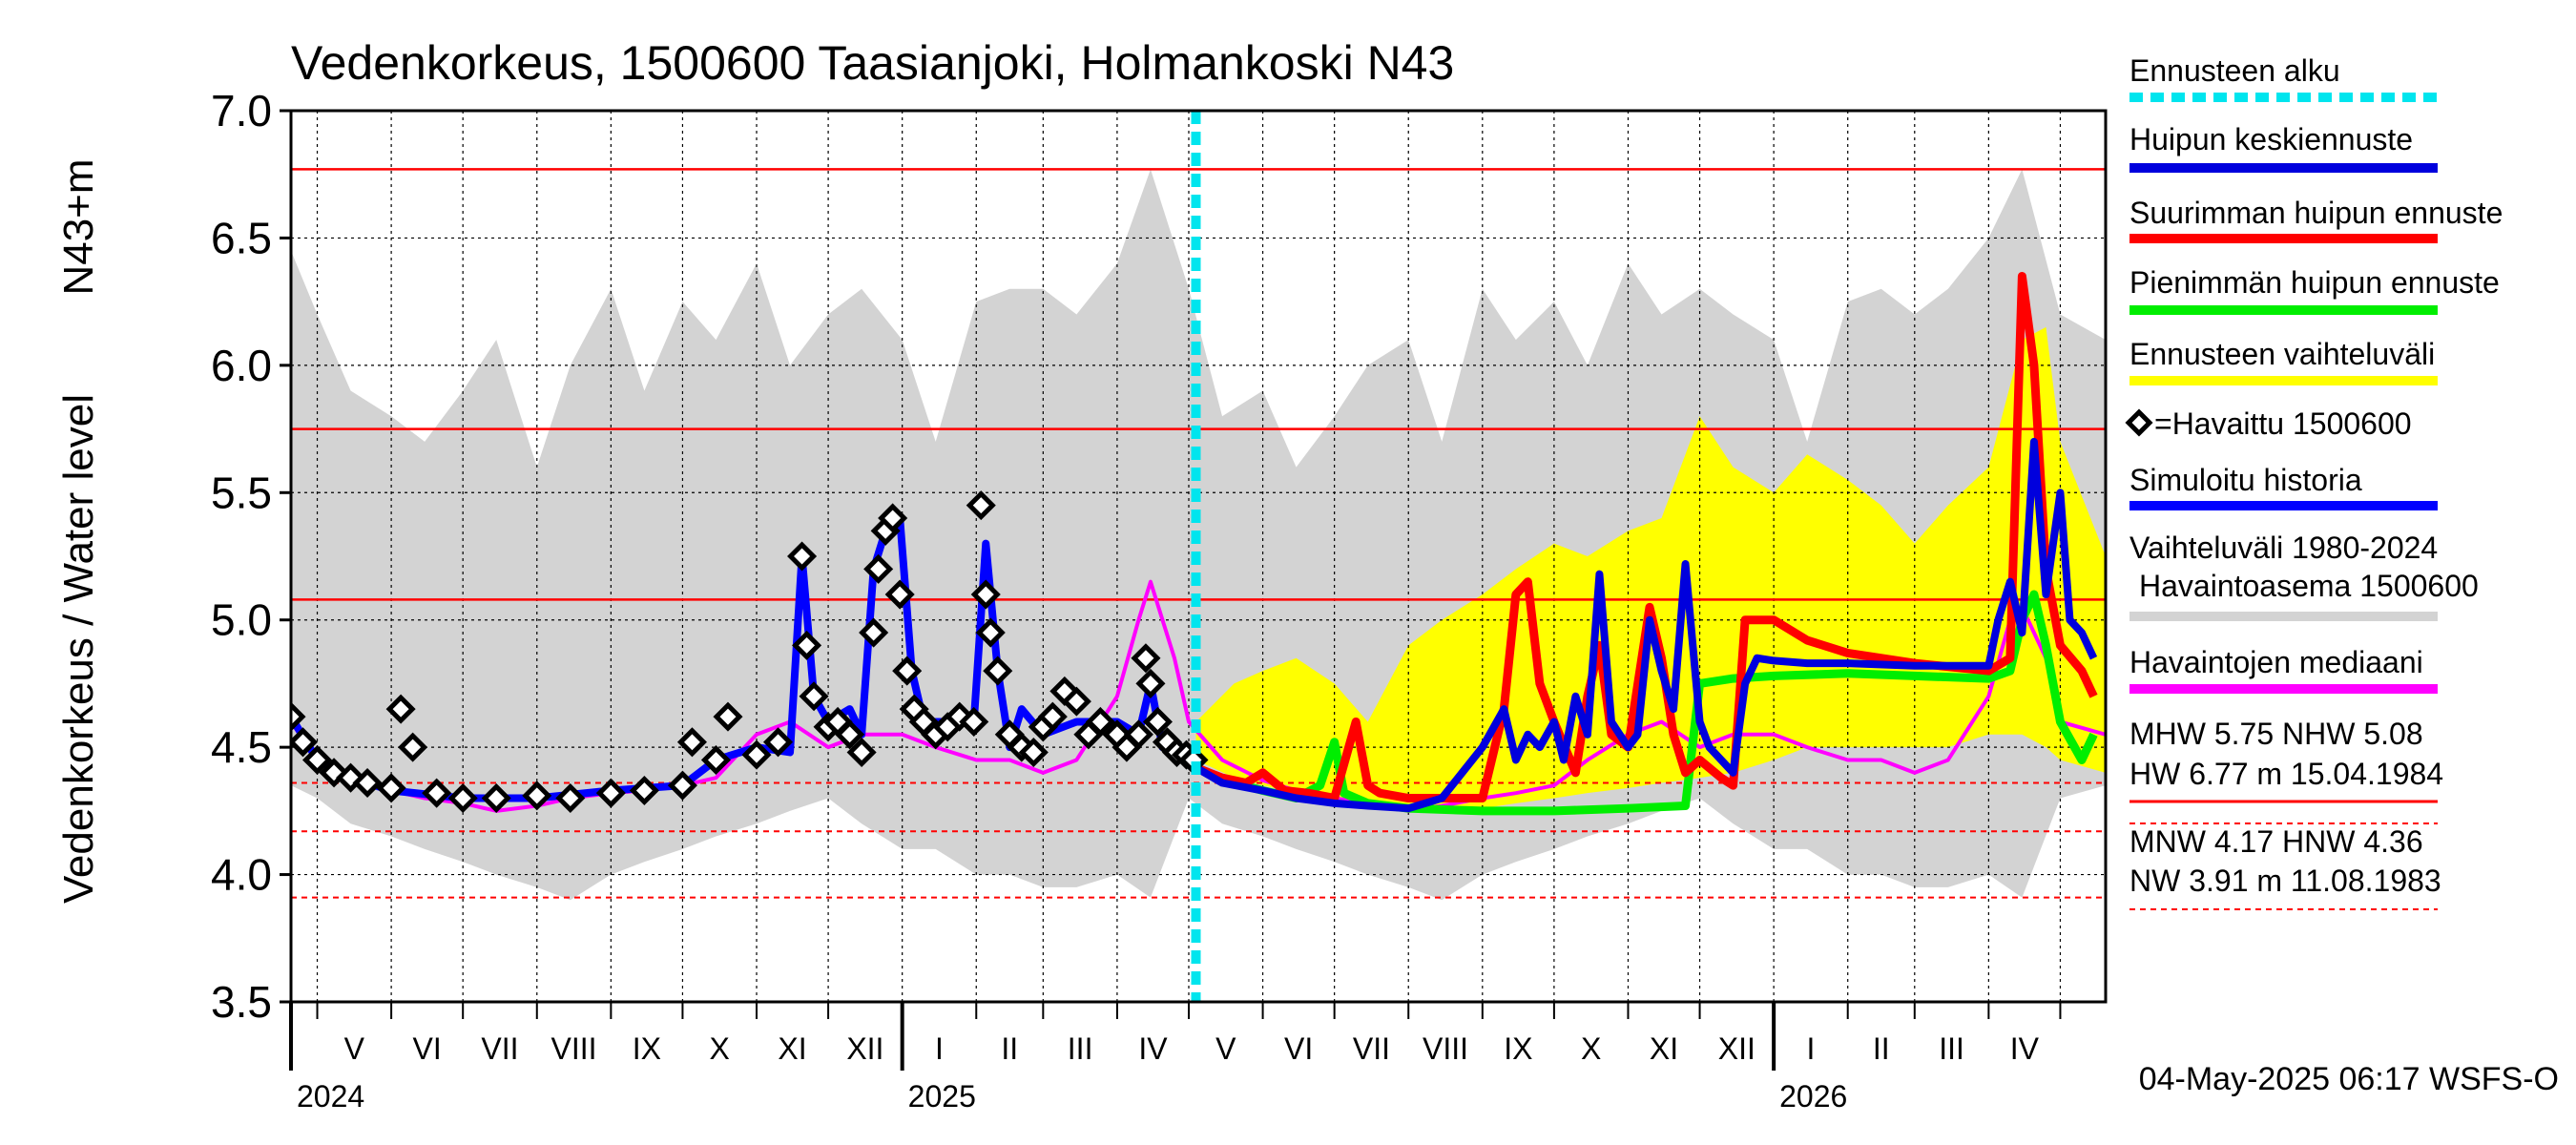 This screenshot has height=1145, width=2576. I want to click on legend-label: Ennusteen alku, so click(2234, 70).